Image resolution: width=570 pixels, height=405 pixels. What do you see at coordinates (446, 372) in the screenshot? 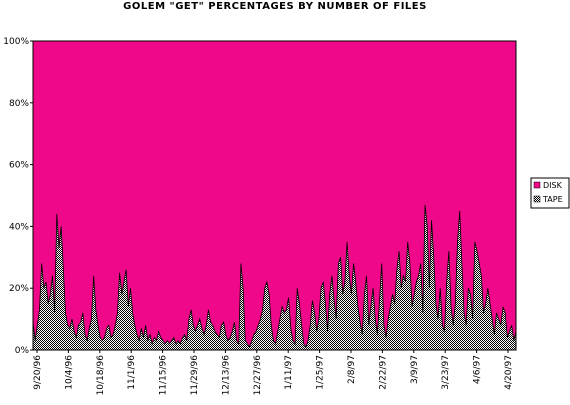
I see `x-tick-label: 3/23/97` at bounding box center [446, 372].